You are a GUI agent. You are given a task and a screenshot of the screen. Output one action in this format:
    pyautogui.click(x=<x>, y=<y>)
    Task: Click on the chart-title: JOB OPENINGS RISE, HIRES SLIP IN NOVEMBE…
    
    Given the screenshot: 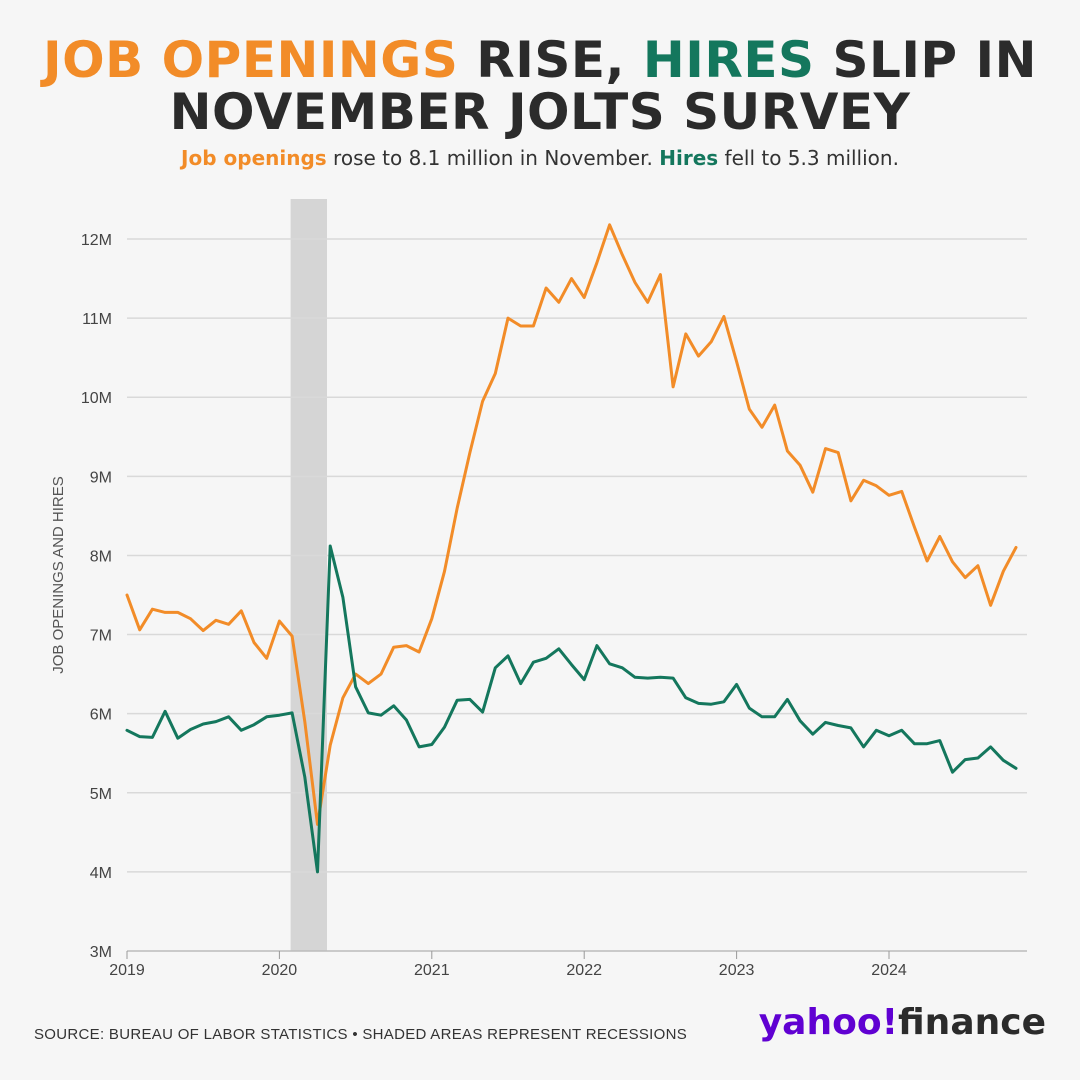 What is the action you would take?
    pyautogui.click(x=540, y=86)
    